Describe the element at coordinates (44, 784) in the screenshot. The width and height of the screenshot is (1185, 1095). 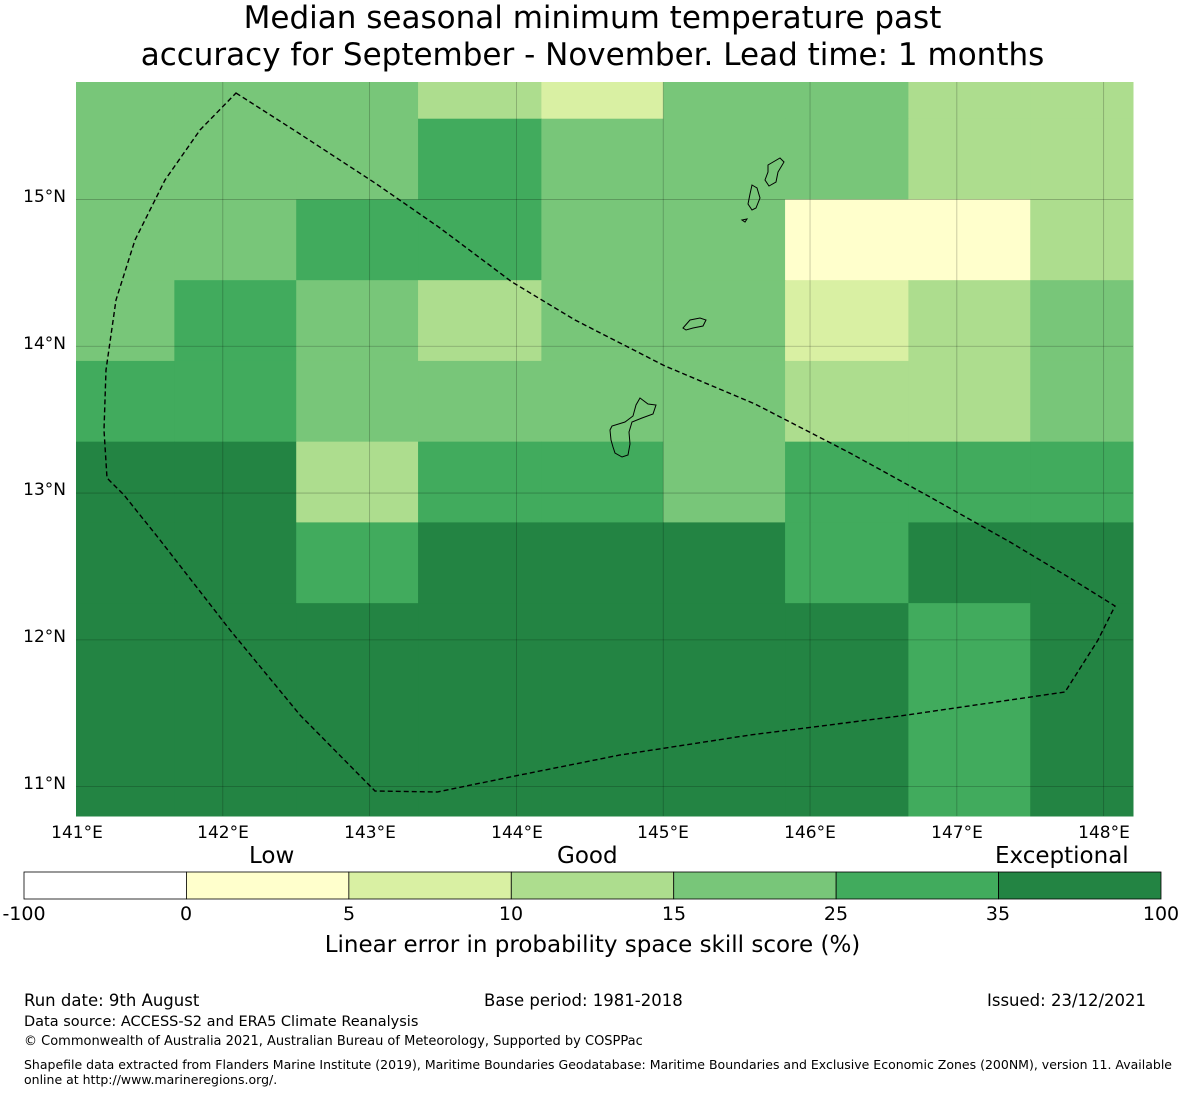
I see `lat-label-11: 11°N` at that location.